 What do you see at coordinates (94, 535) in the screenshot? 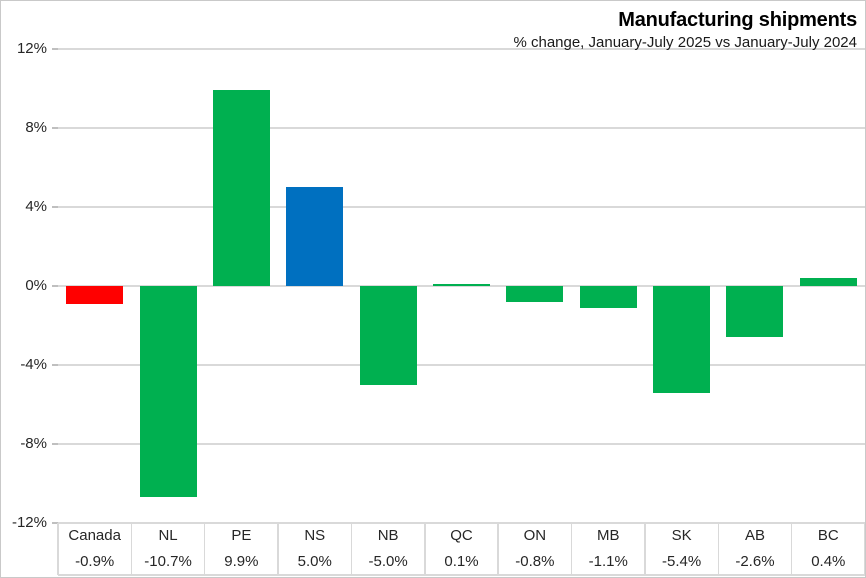
I see `category-label-canada: Canada` at bounding box center [94, 535].